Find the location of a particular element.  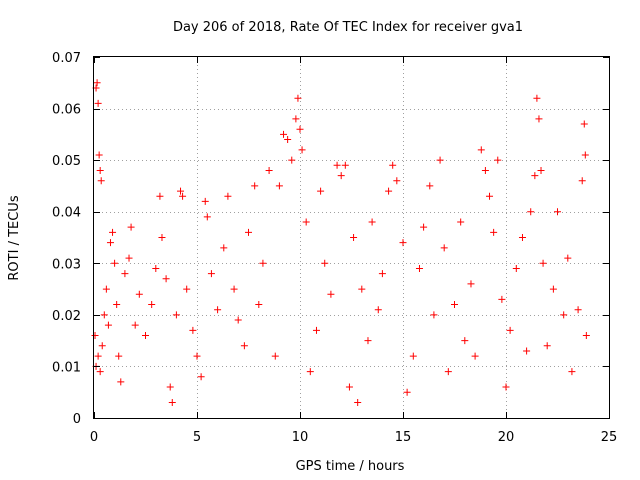

x-tick-label: 20 is located at coordinates (506, 437).